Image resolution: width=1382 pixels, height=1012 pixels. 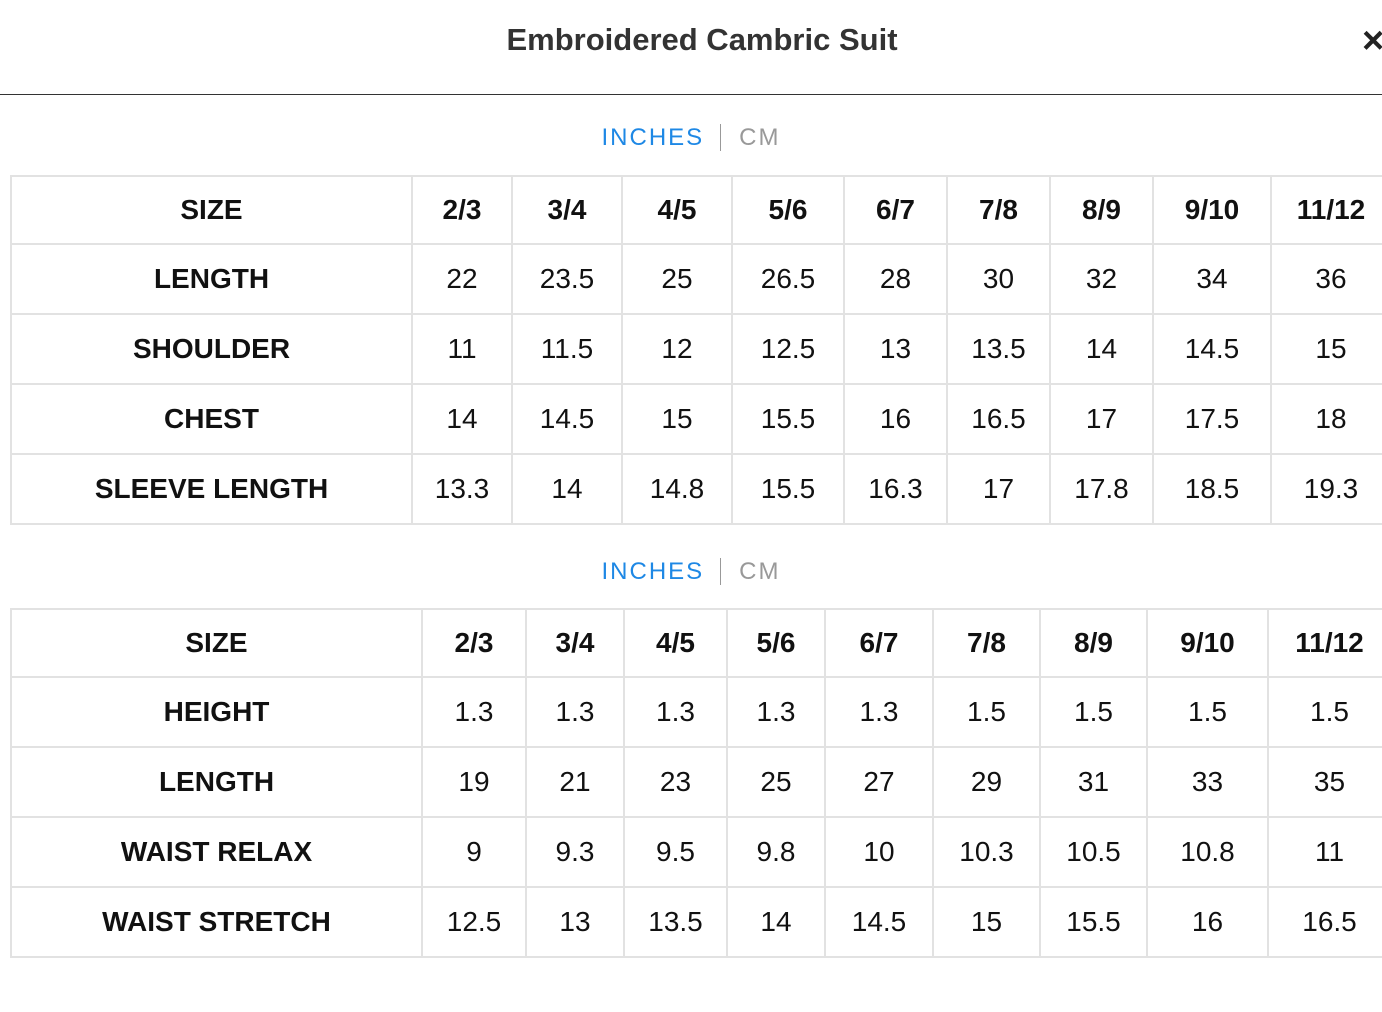 What do you see at coordinates (1208, 783) in the screenshot?
I see `table-cell: 33` at bounding box center [1208, 783].